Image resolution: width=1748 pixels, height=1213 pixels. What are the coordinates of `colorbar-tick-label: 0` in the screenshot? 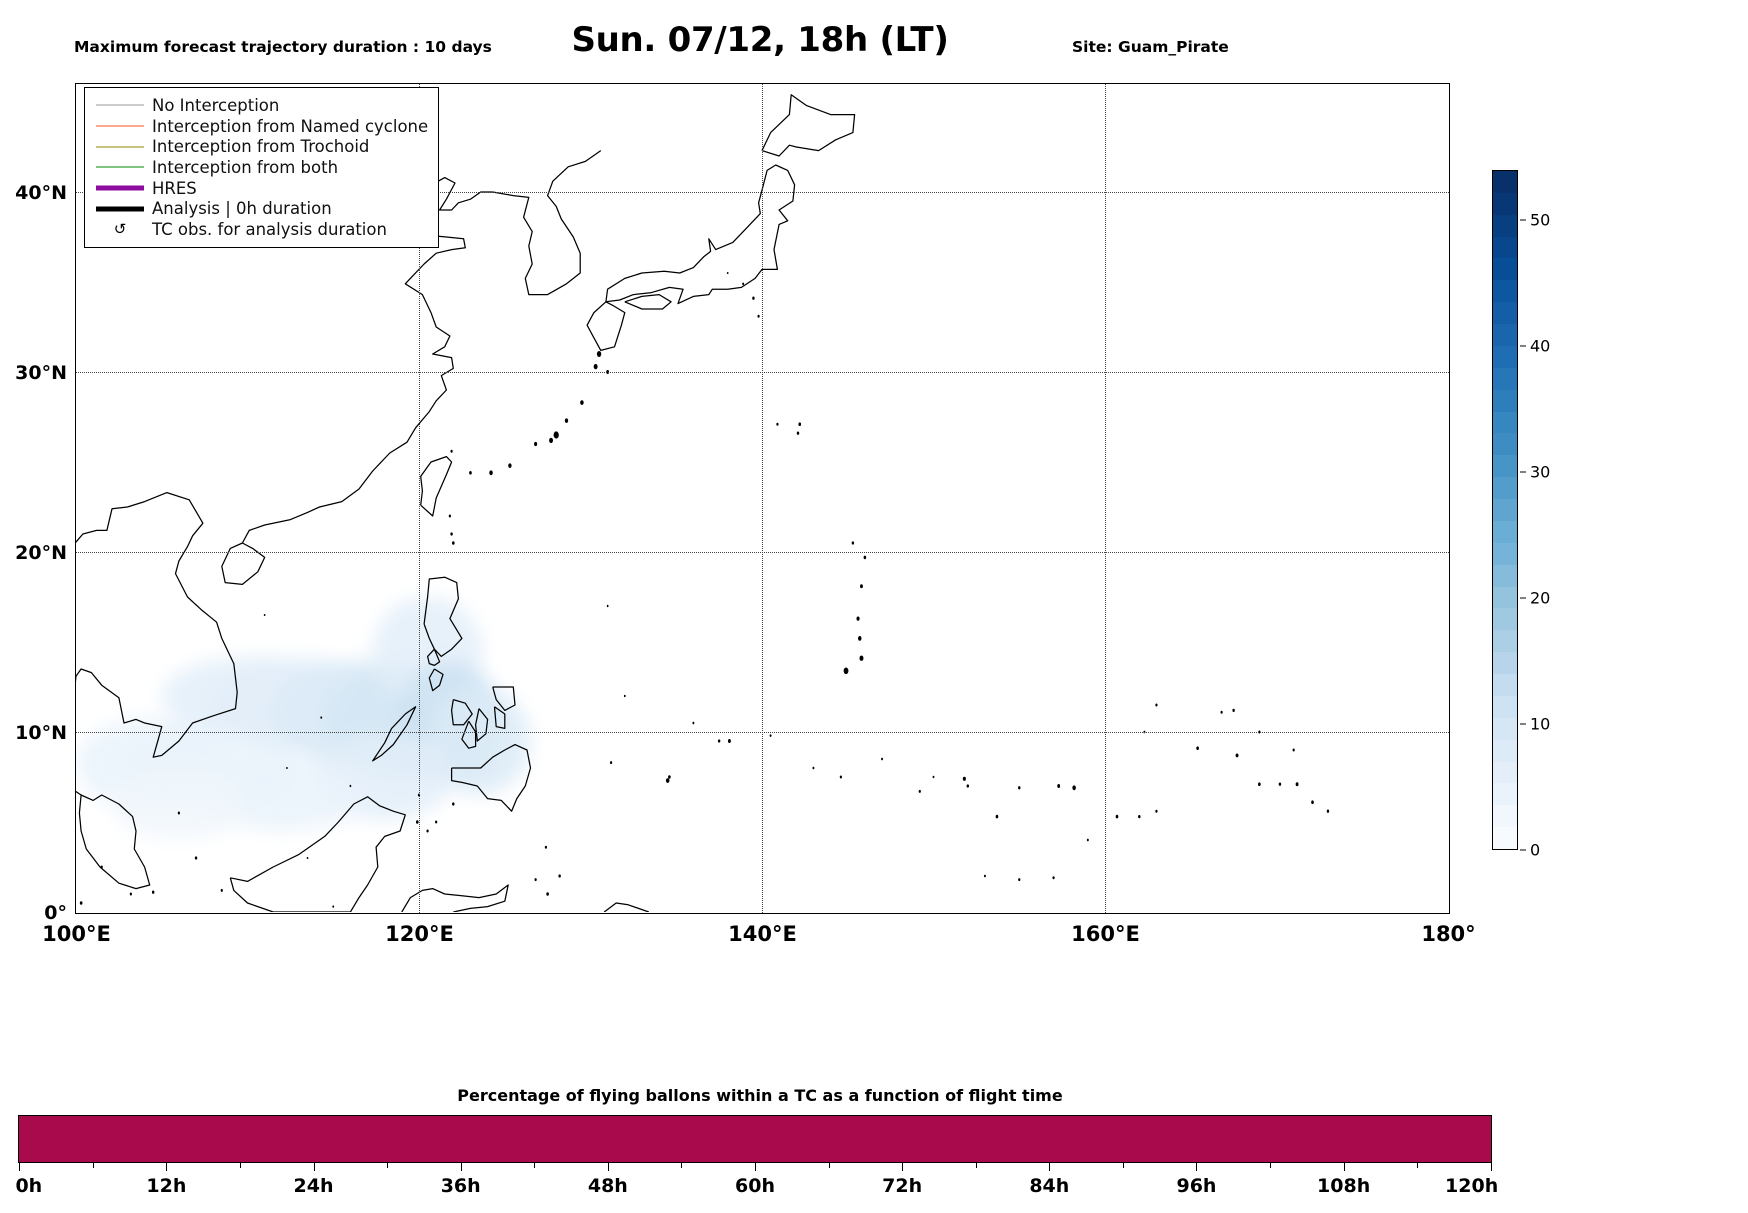 It's located at (1535, 850).